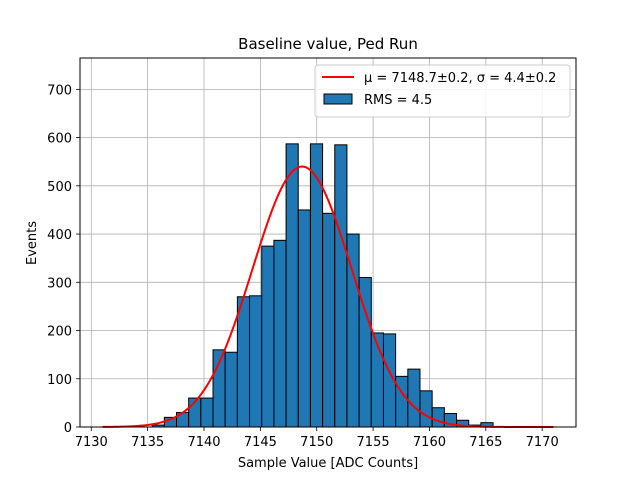  Describe the element at coordinates (542, 442) in the screenshot. I see `x-tick-label: 7170` at that location.